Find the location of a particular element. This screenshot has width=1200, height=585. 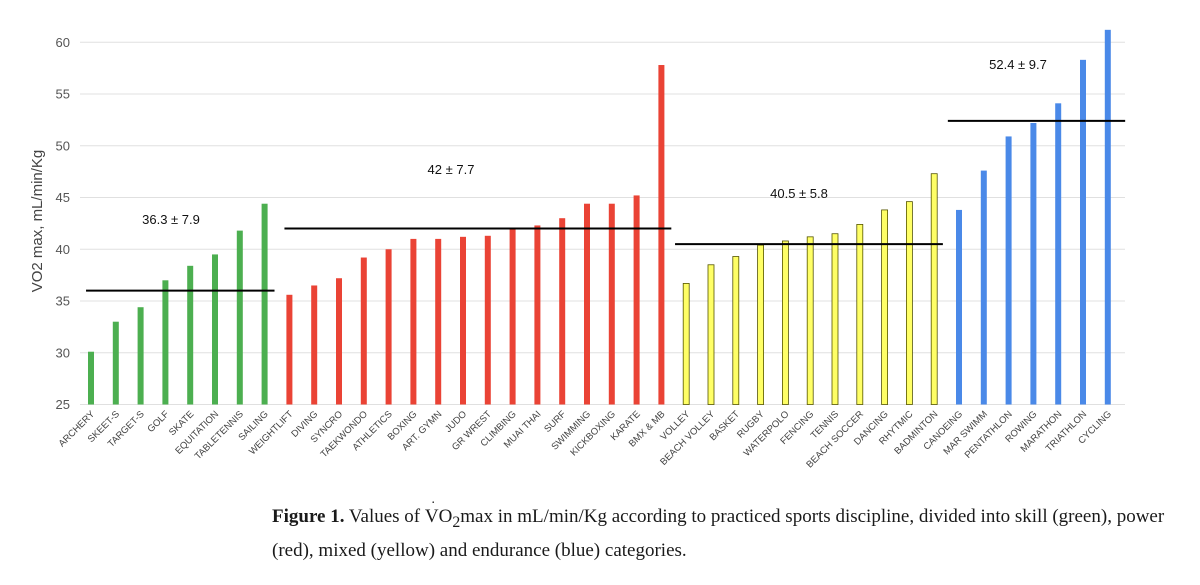

bar-waterpolo is located at coordinates (785, 322).